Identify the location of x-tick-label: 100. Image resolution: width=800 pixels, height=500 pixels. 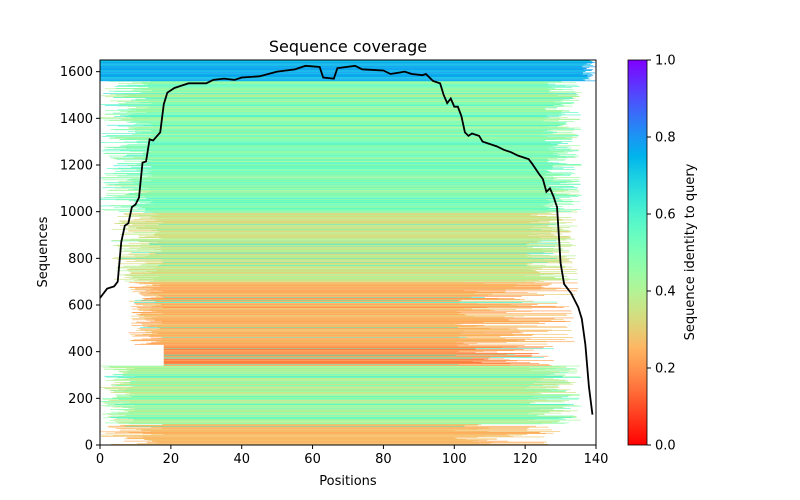
(454, 459).